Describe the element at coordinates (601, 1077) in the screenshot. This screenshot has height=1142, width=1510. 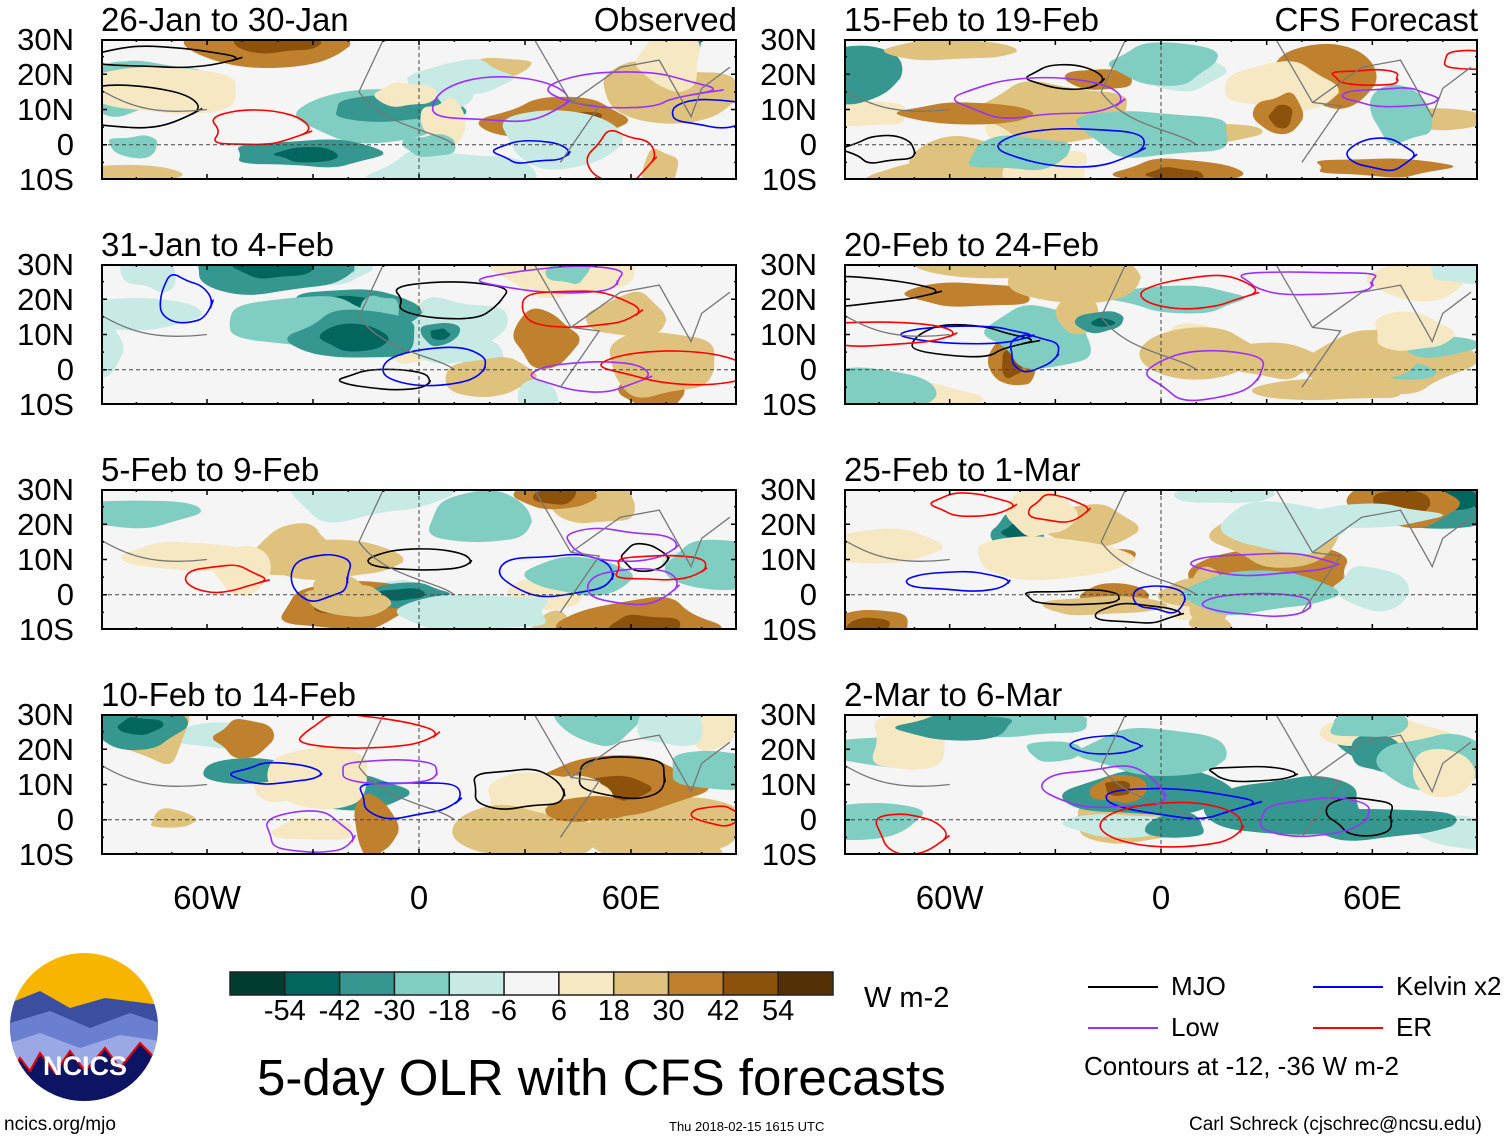
I see `figure-title: 5-day OLR with CFS forecasts` at that location.